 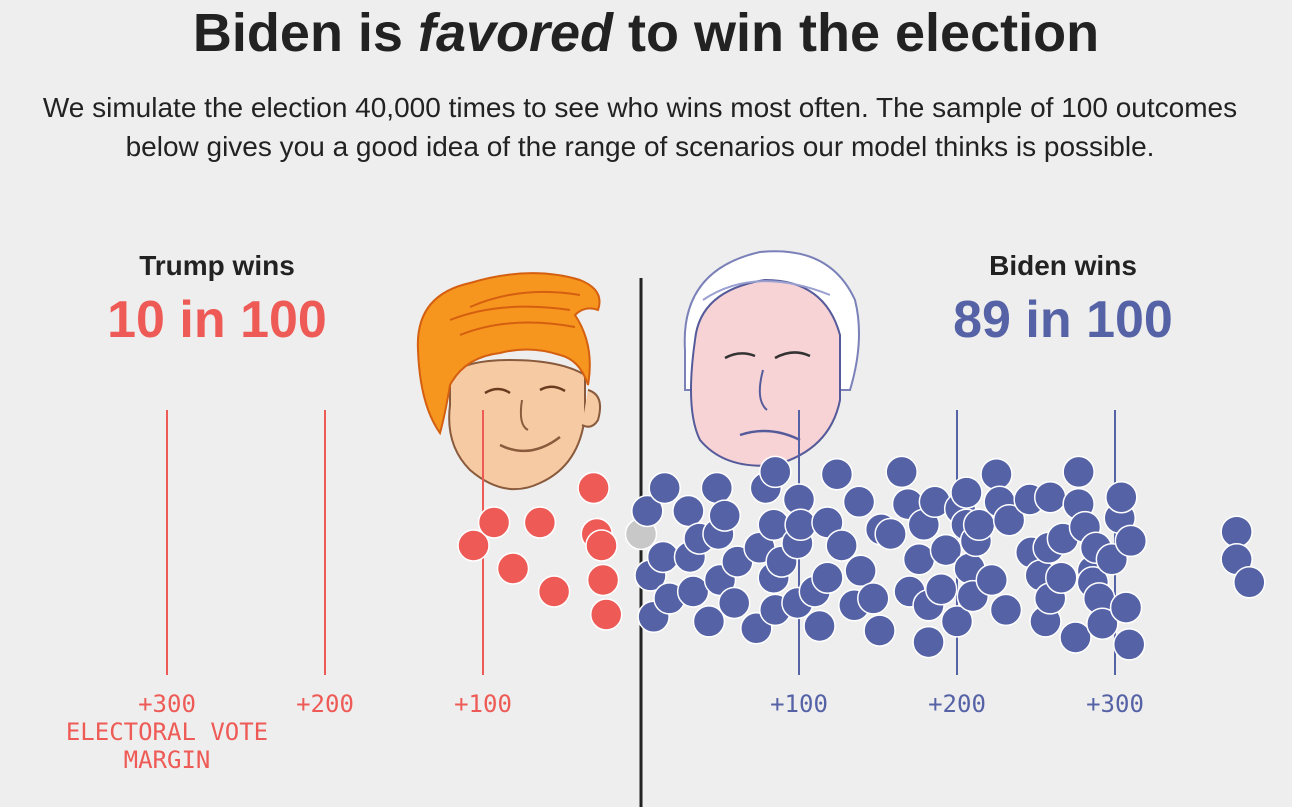 What do you see at coordinates (1115, 704) in the screenshot?
I see `tick-label-biden-300: +300` at bounding box center [1115, 704].